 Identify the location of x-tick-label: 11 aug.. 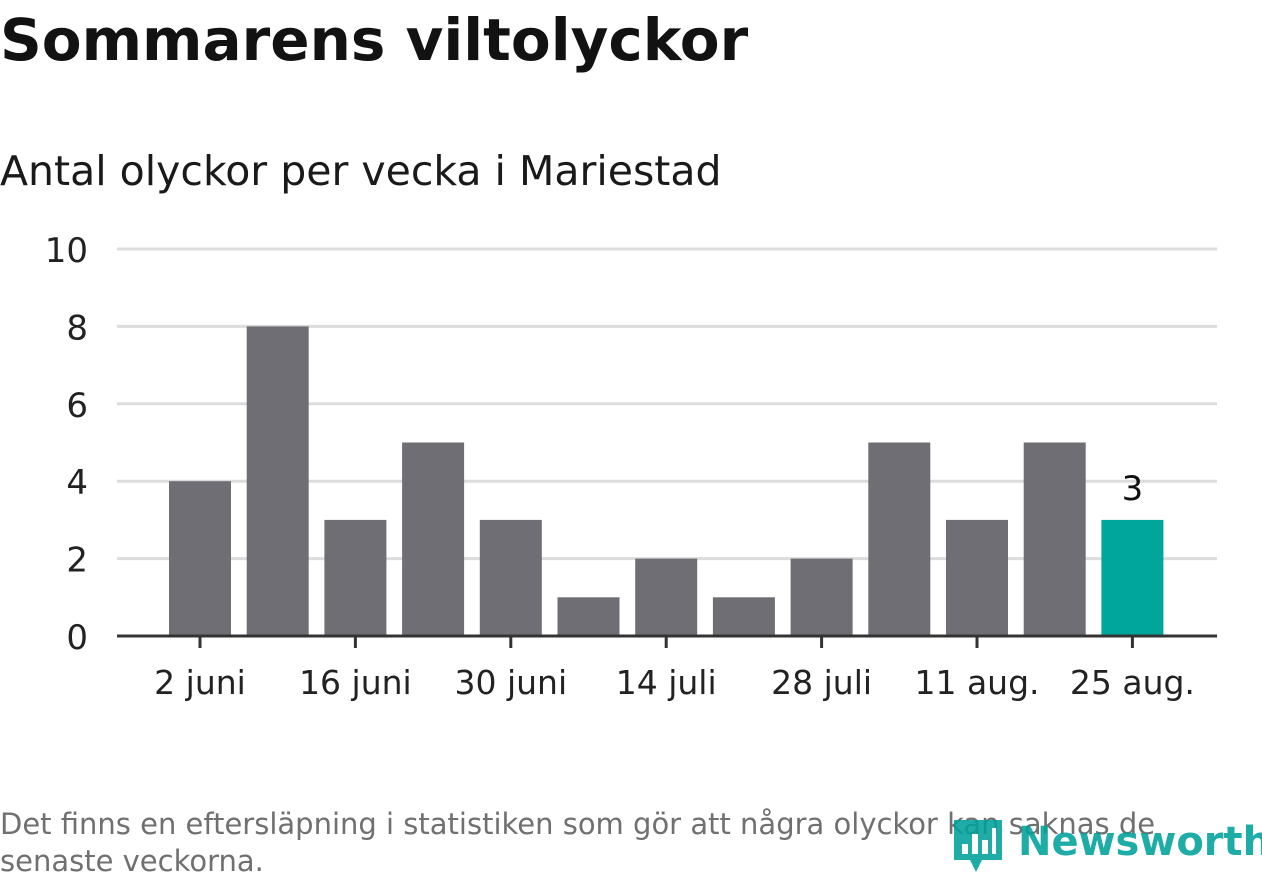
(976, 682).